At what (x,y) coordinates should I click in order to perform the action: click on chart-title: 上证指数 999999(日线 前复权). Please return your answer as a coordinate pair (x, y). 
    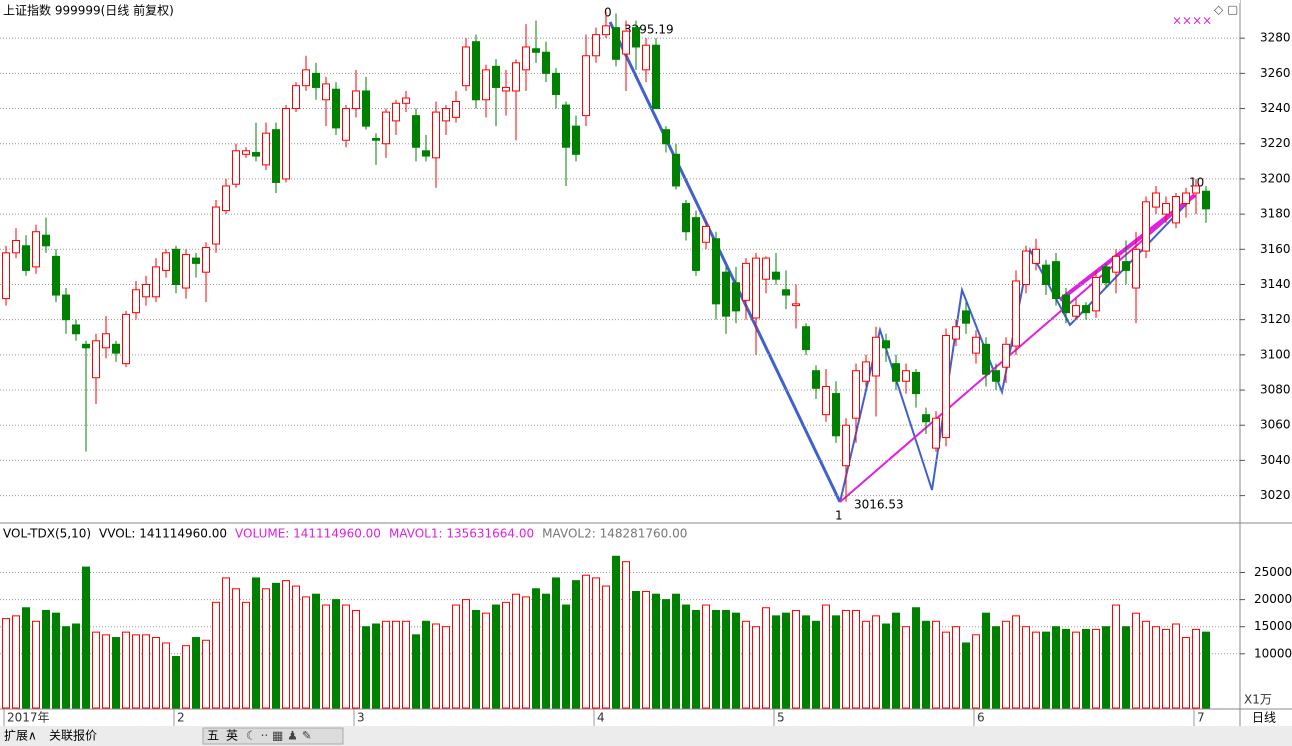
    Looking at the image, I should click on (88, 10).